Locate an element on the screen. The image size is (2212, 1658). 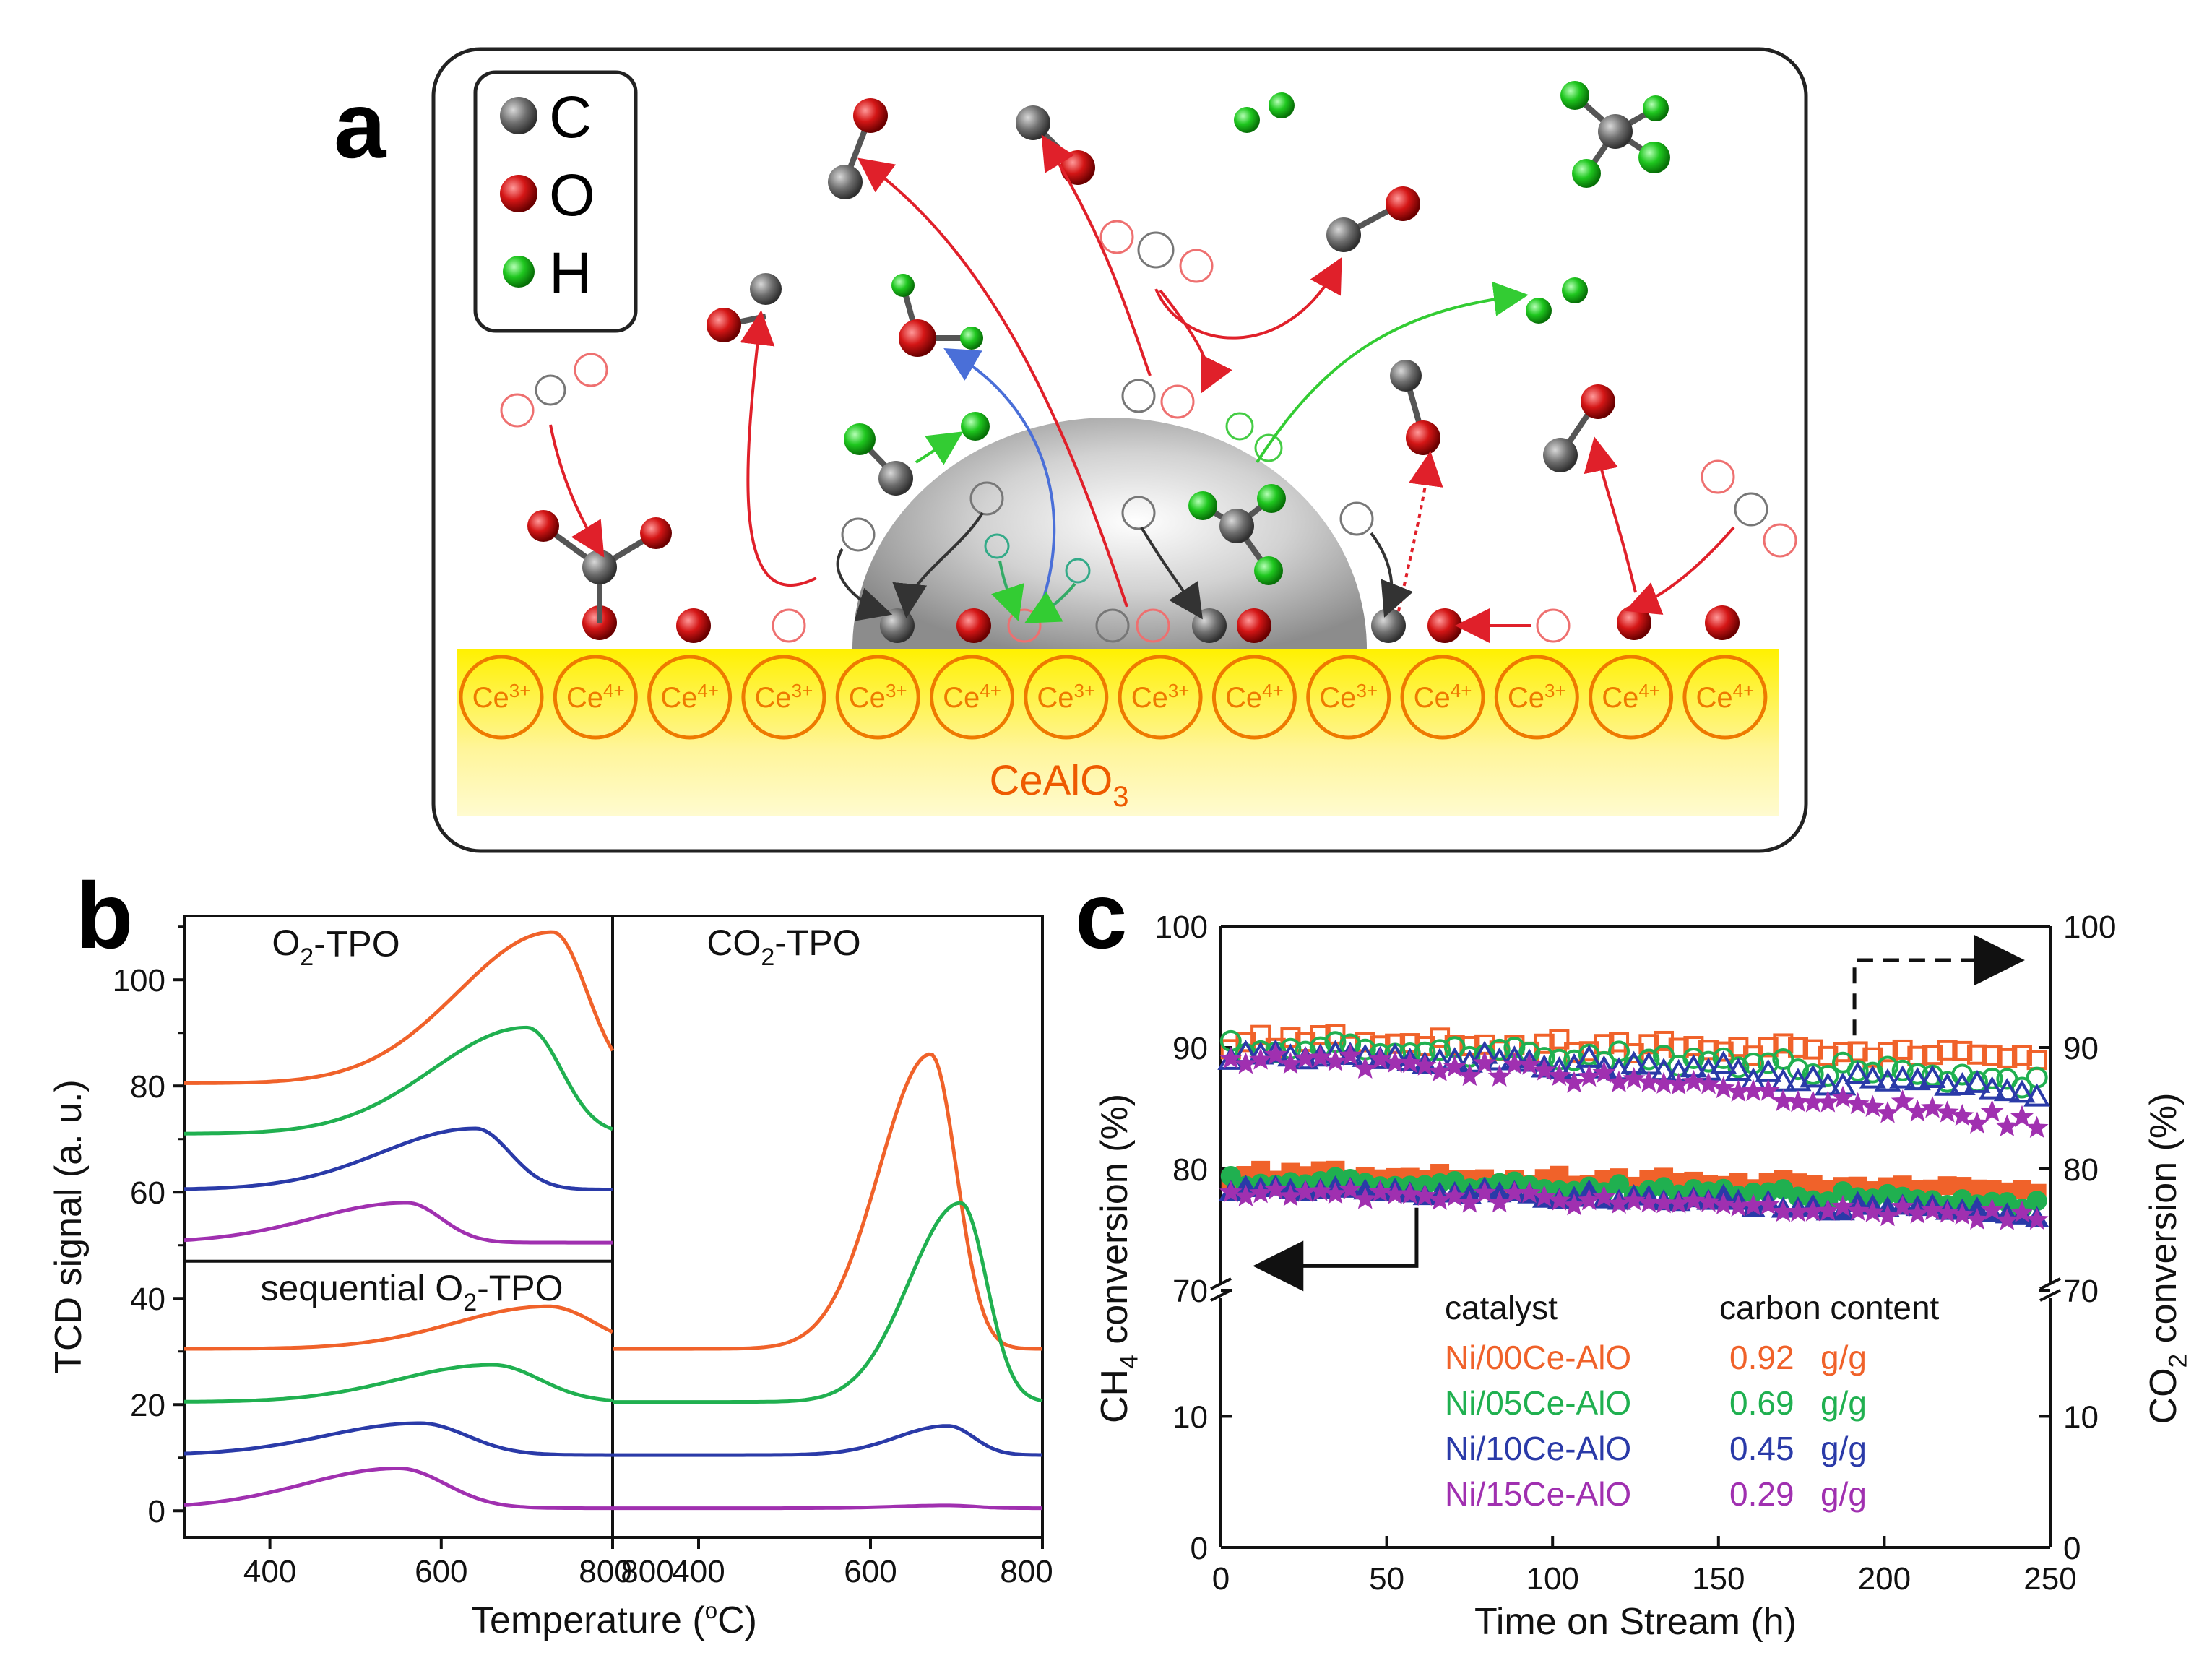
left-y-tick-label: 90 is located at coordinates (1190, 1048).